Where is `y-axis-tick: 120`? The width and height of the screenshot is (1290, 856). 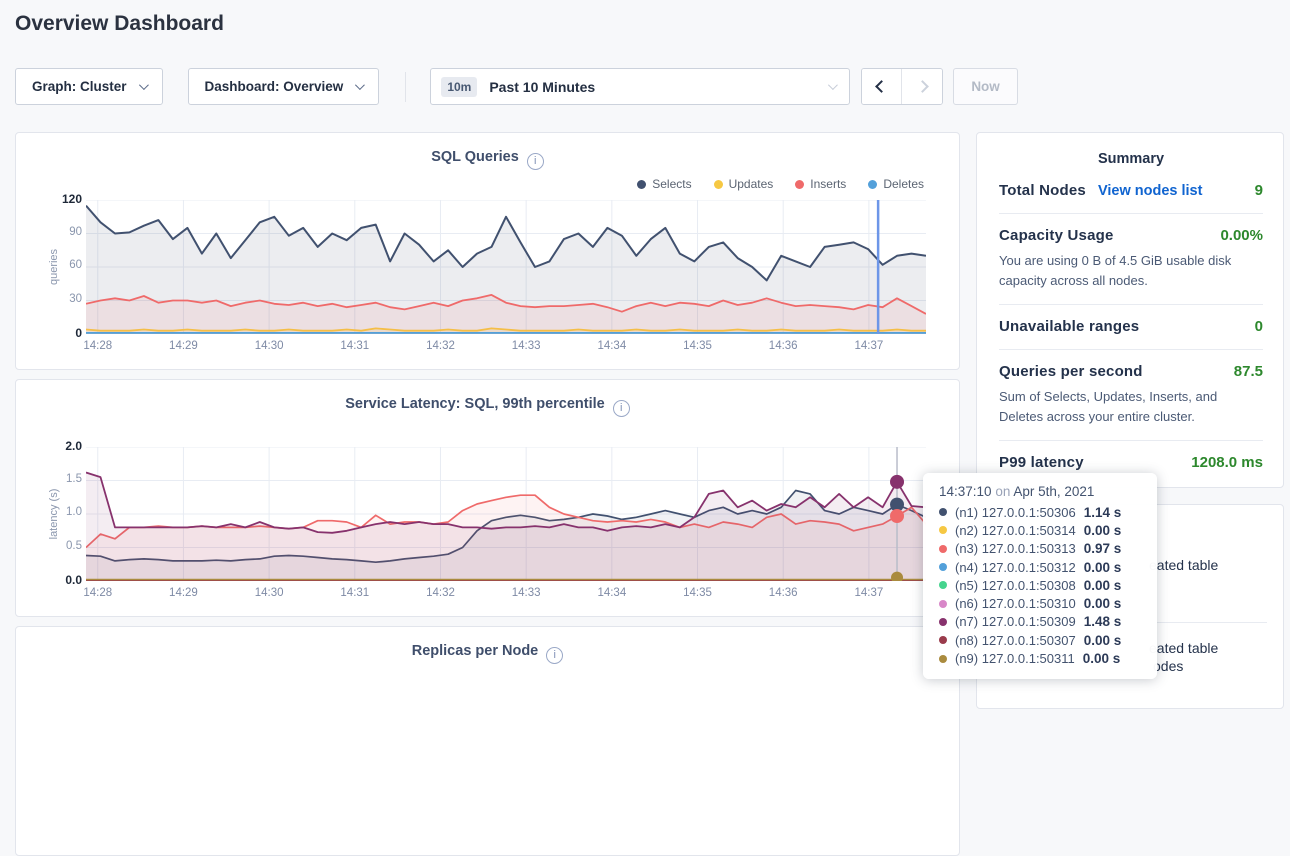
y-axis-tick: 120 is located at coordinates (71, 199).